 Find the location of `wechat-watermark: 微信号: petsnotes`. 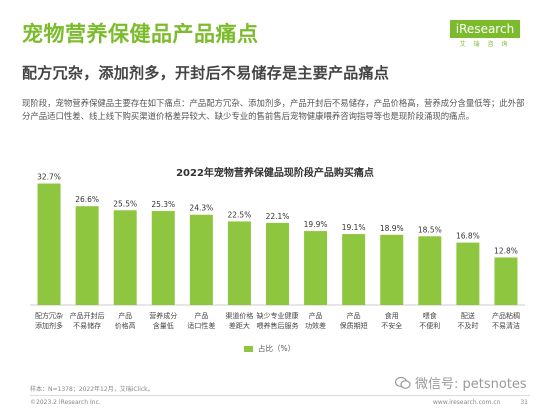

wechat-watermark: 微信号: petsnotes is located at coordinates (461, 382).